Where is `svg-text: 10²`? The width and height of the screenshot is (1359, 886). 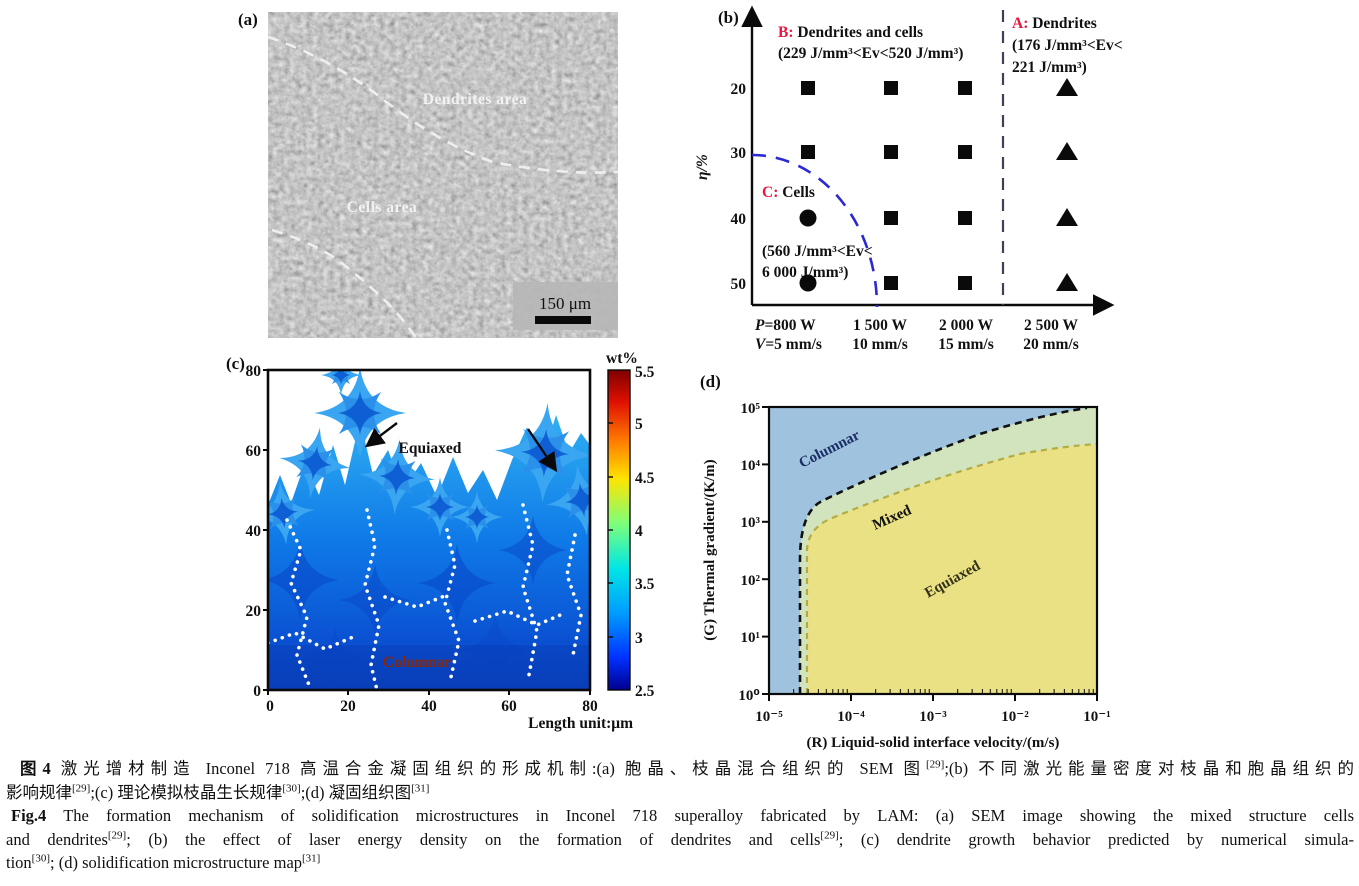 svg-text: 10² is located at coordinates (751, 581).